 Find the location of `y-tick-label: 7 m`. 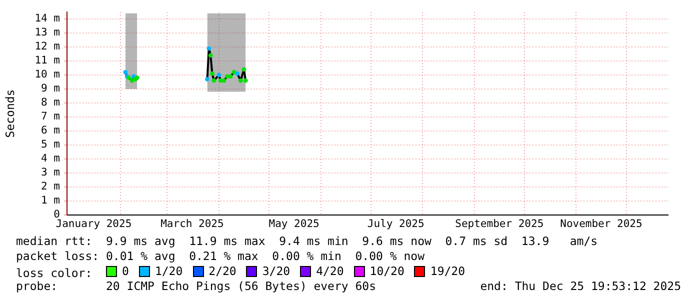

y-tick-label: 7 m is located at coordinates (50, 116).